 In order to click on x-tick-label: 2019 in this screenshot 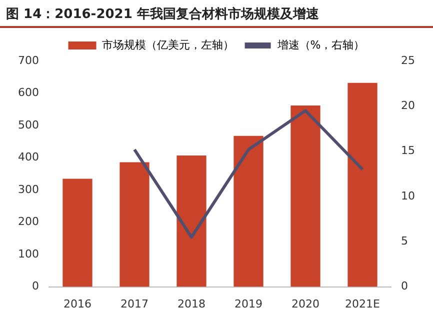, I will do `click(248, 303)`.